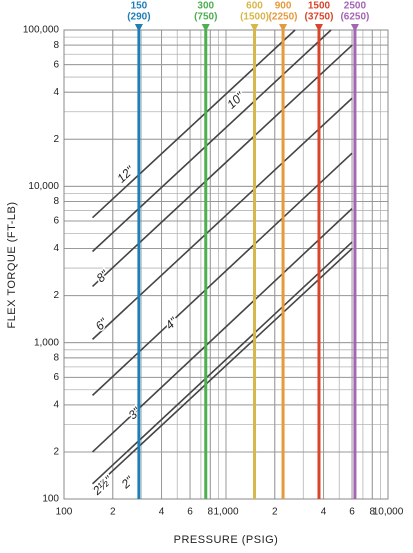 This screenshot has width=413, height=553. What do you see at coordinates (127, 482) in the screenshot?
I see `size-label: 2"` at bounding box center [127, 482].